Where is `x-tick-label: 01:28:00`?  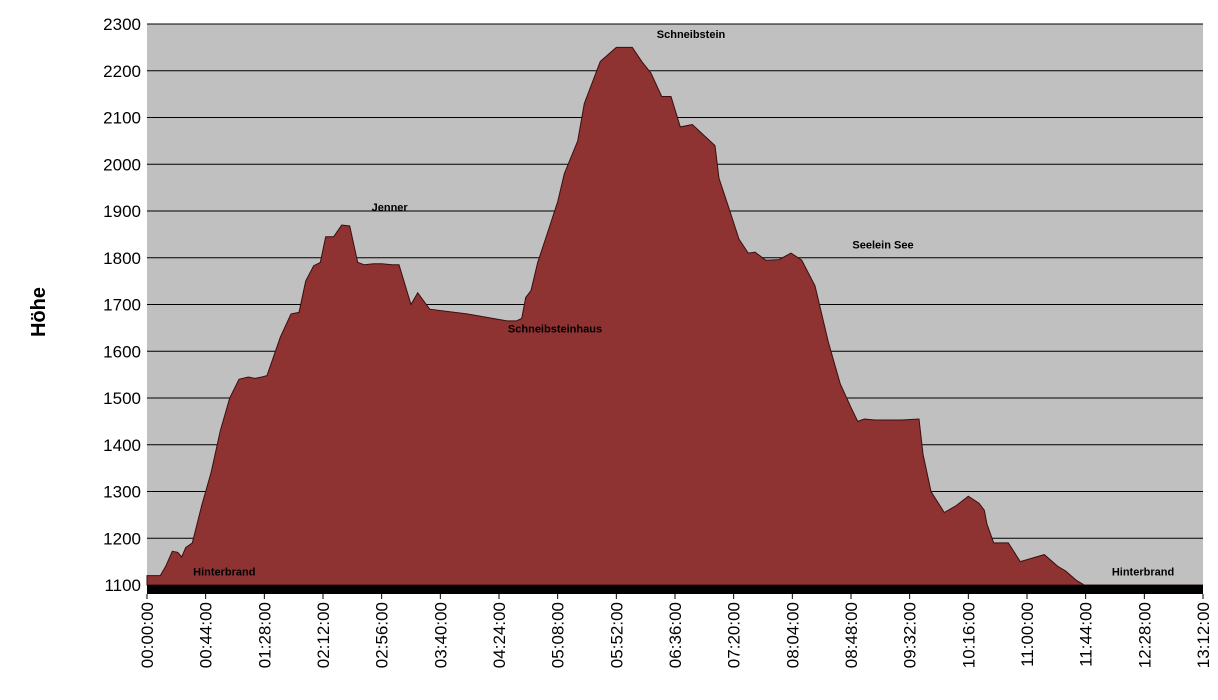
x-tick-label: 01:28:00 is located at coordinates (264, 635).